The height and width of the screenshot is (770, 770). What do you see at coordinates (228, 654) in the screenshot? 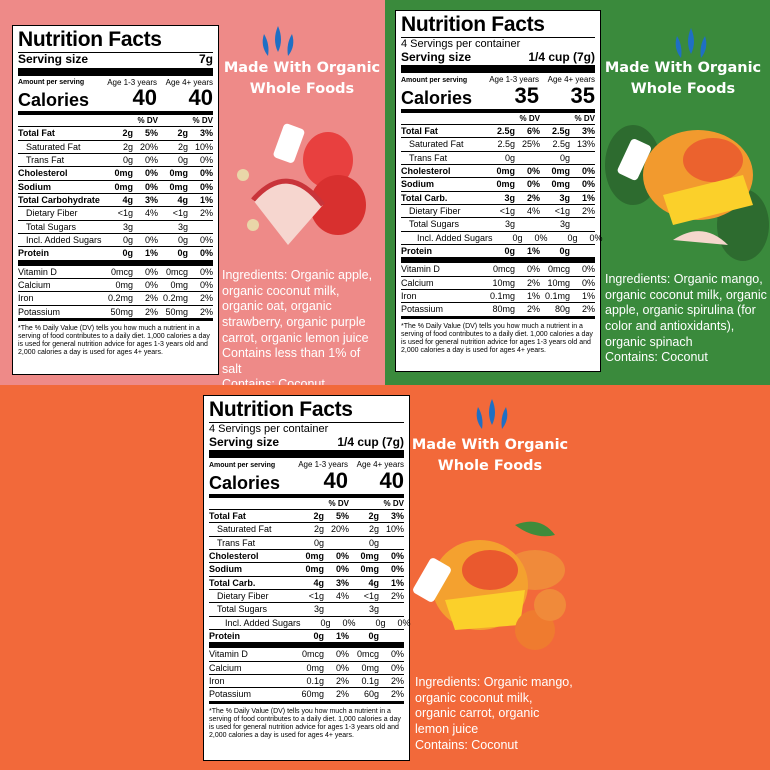
I see `nutrient-name: Vitamin D` at bounding box center [228, 654].